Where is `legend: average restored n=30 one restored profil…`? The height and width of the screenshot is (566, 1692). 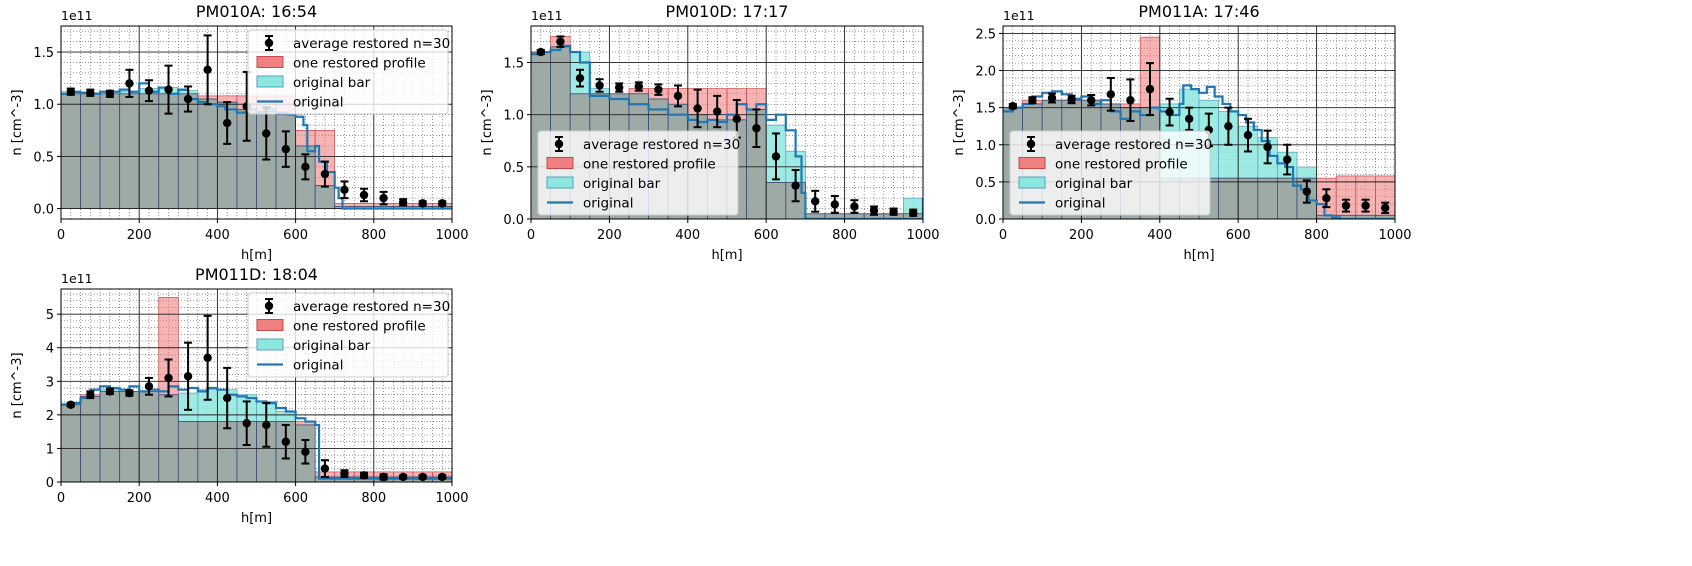
legend: average restored n=30 one restored profil… is located at coordinates (638, 173).